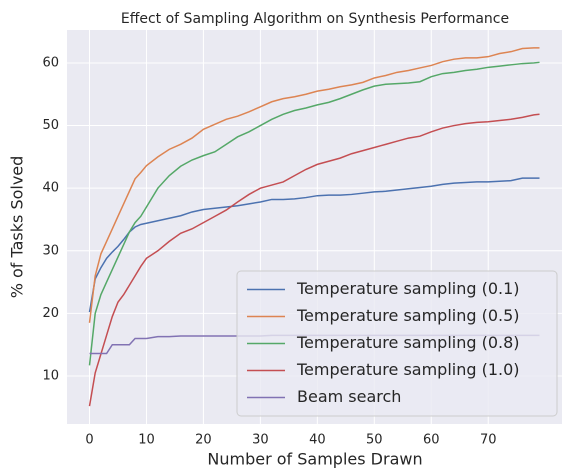 Image resolution: width=565 pixels, height=469 pixels. Describe the element at coordinates (50, 188) in the screenshot. I see `y-tick-label: 40` at that location.